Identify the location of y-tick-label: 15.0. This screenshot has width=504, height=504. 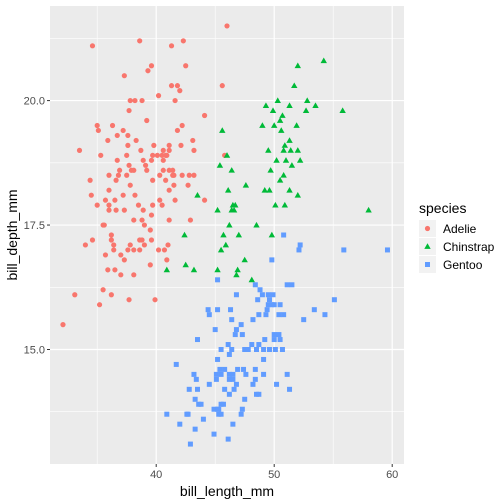
(34, 351).